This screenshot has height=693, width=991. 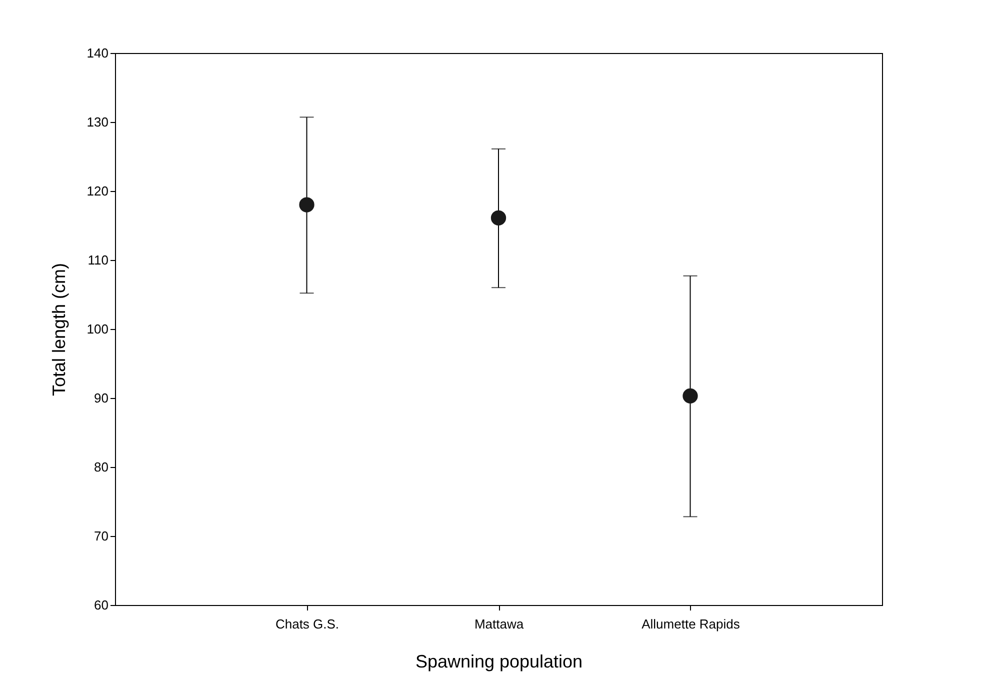 What do you see at coordinates (101, 536) in the screenshot?
I see `y-tick-label: 70` at bounding box center [101, 536].